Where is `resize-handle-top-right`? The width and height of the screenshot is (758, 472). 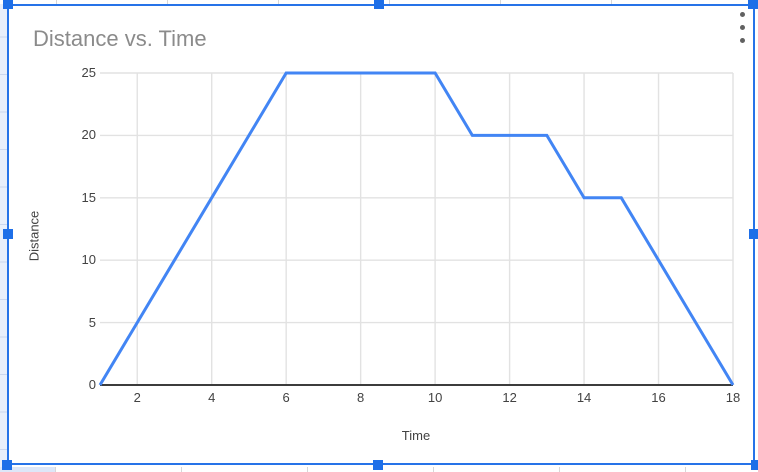 resize-handle-top-right is located at coordinates (753, 4).